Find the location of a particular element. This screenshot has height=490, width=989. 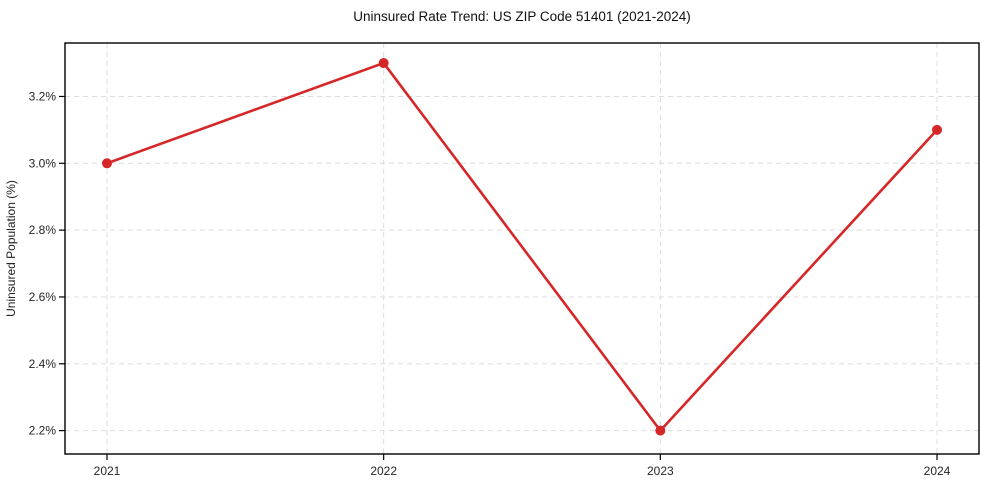

x-tick-label: 2023 is located at coordinates (660, 471).